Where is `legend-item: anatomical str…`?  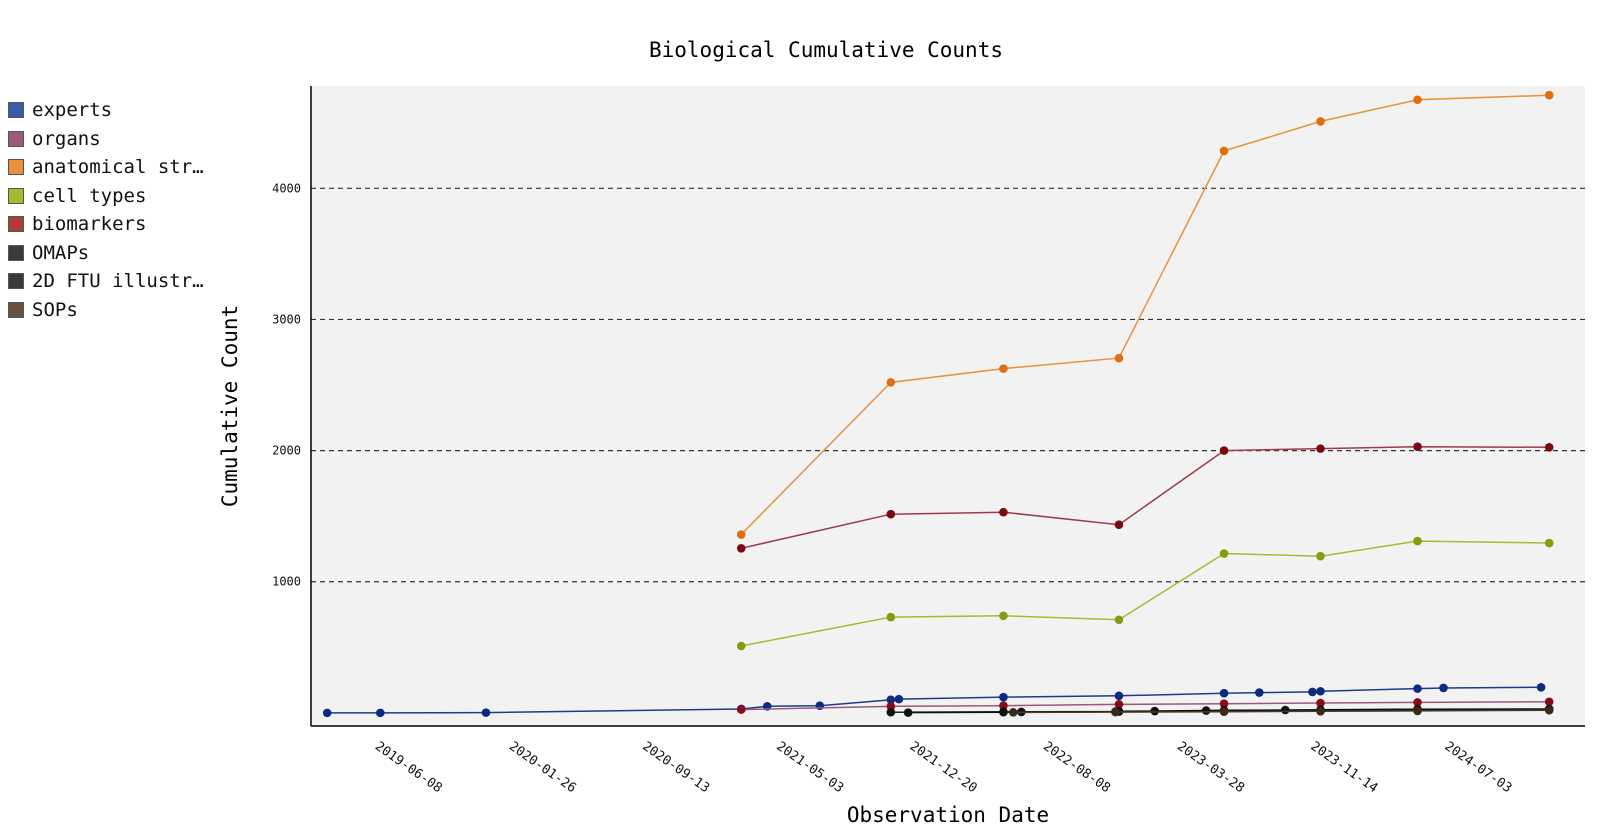 legend-item: anatomical str… is located at coordinates (106, 167).